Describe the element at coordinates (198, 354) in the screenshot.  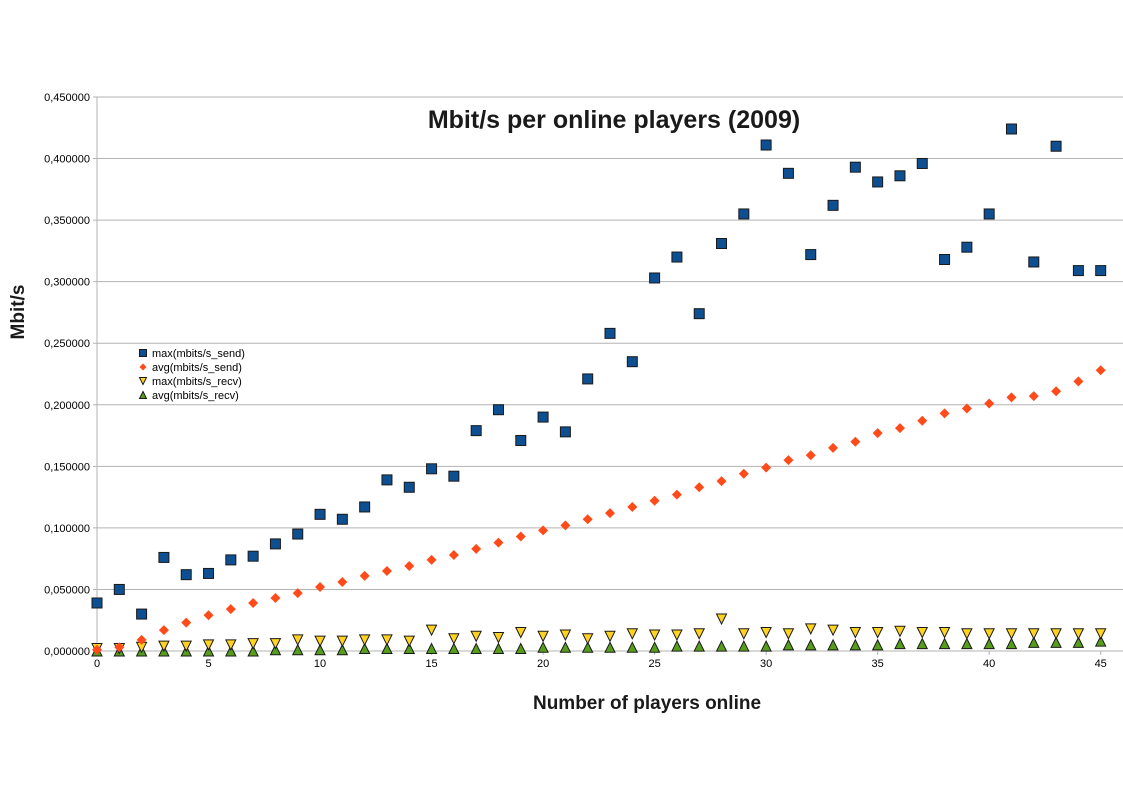
I see `legend-label: max(mbits/s_send)` at that location.